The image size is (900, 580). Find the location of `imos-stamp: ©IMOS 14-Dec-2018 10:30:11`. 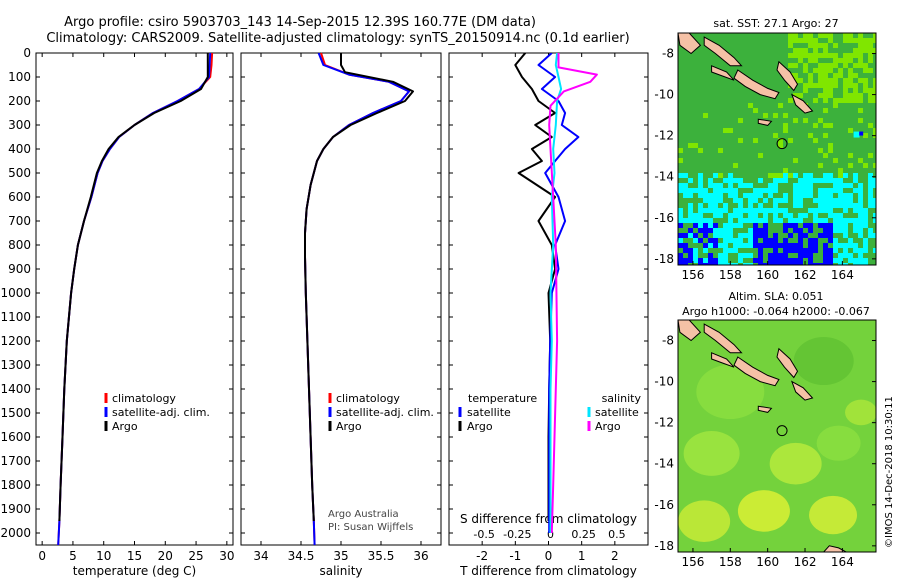

imos-stamp: ©IMOS 14-Dec-2018 10:30:11 is located at coordinates (889, 472).